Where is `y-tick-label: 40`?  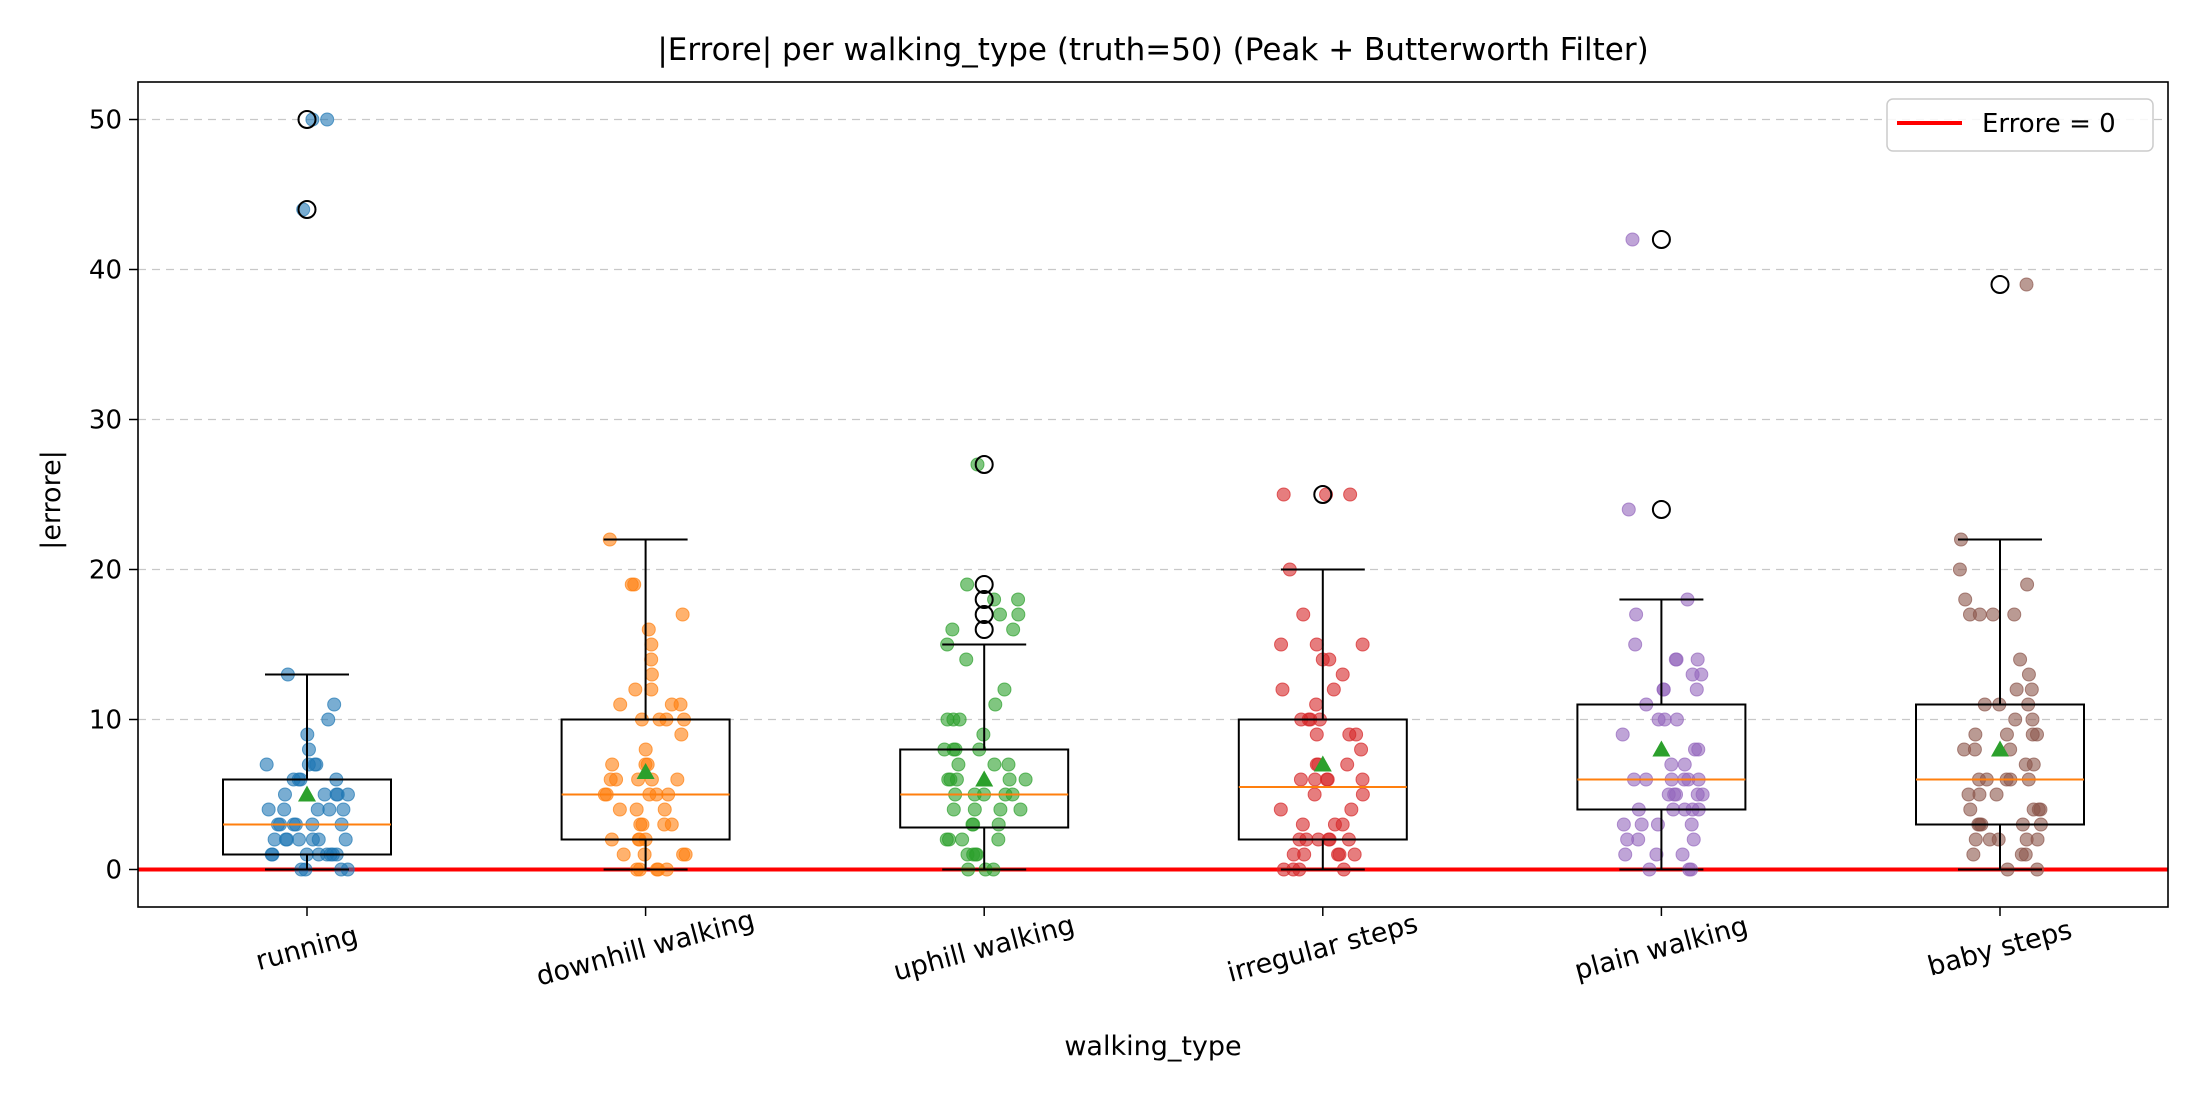 y-tick-label: 40 is located at coordinates (105, 271).